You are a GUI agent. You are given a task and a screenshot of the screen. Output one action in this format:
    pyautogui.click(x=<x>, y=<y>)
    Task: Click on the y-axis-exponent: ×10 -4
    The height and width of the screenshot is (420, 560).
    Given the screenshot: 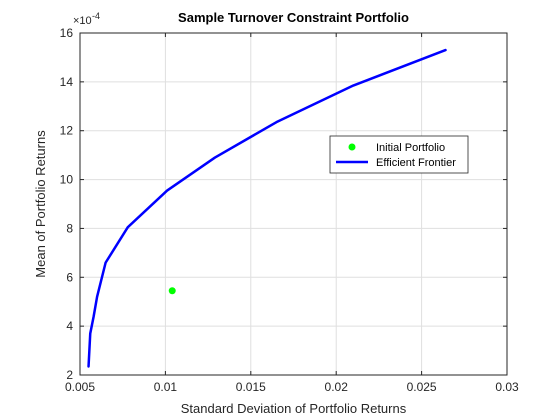 What is the action you would take?
    pyautogui.click(x=86, y=19)
    